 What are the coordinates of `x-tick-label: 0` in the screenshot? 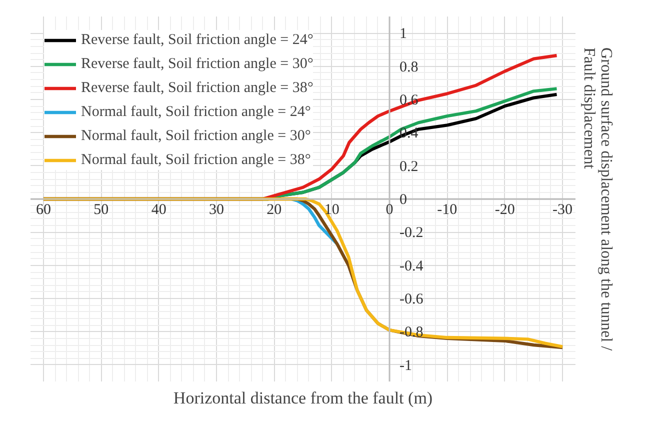 It's located at (390, 210).